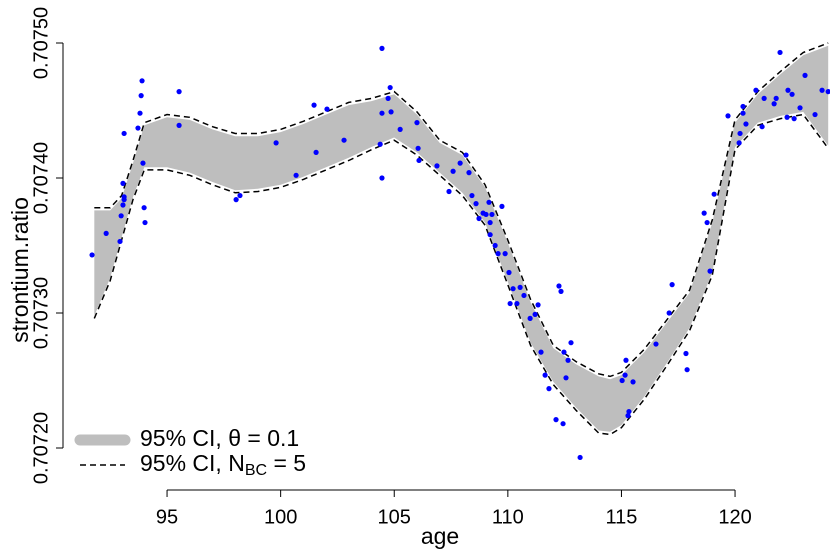  I want to click on legend-label-rest: = 5, so click(286, 463).